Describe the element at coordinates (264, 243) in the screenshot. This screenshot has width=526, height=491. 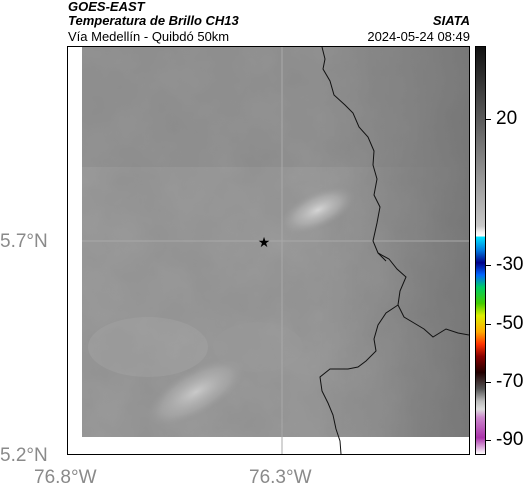
I see `star-icon: ★` at that location.